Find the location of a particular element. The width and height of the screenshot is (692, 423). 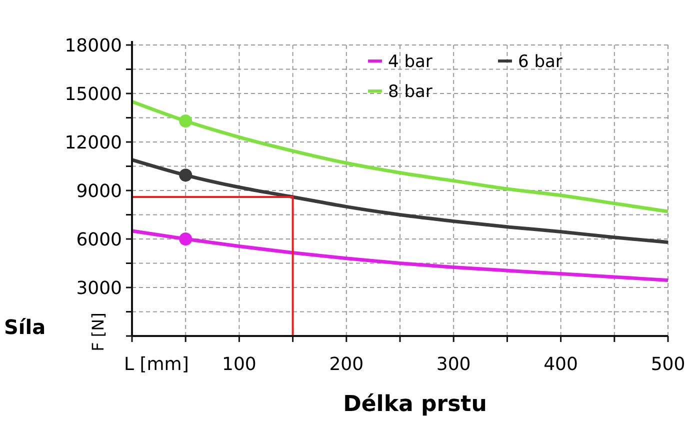

legend-label: 8 bar is located at coordinates (410, 92).